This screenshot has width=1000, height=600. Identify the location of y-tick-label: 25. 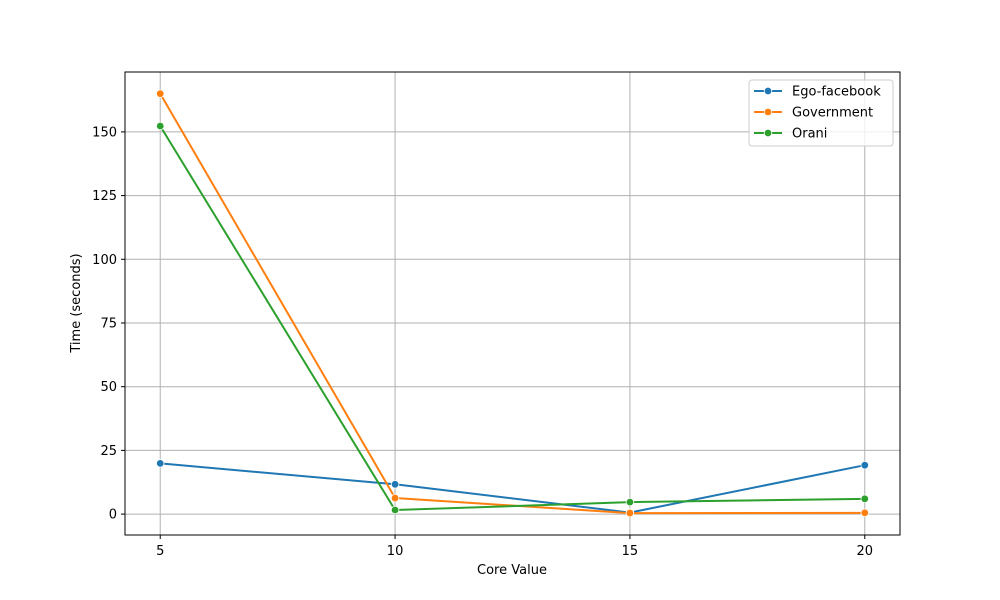
(108, 451).